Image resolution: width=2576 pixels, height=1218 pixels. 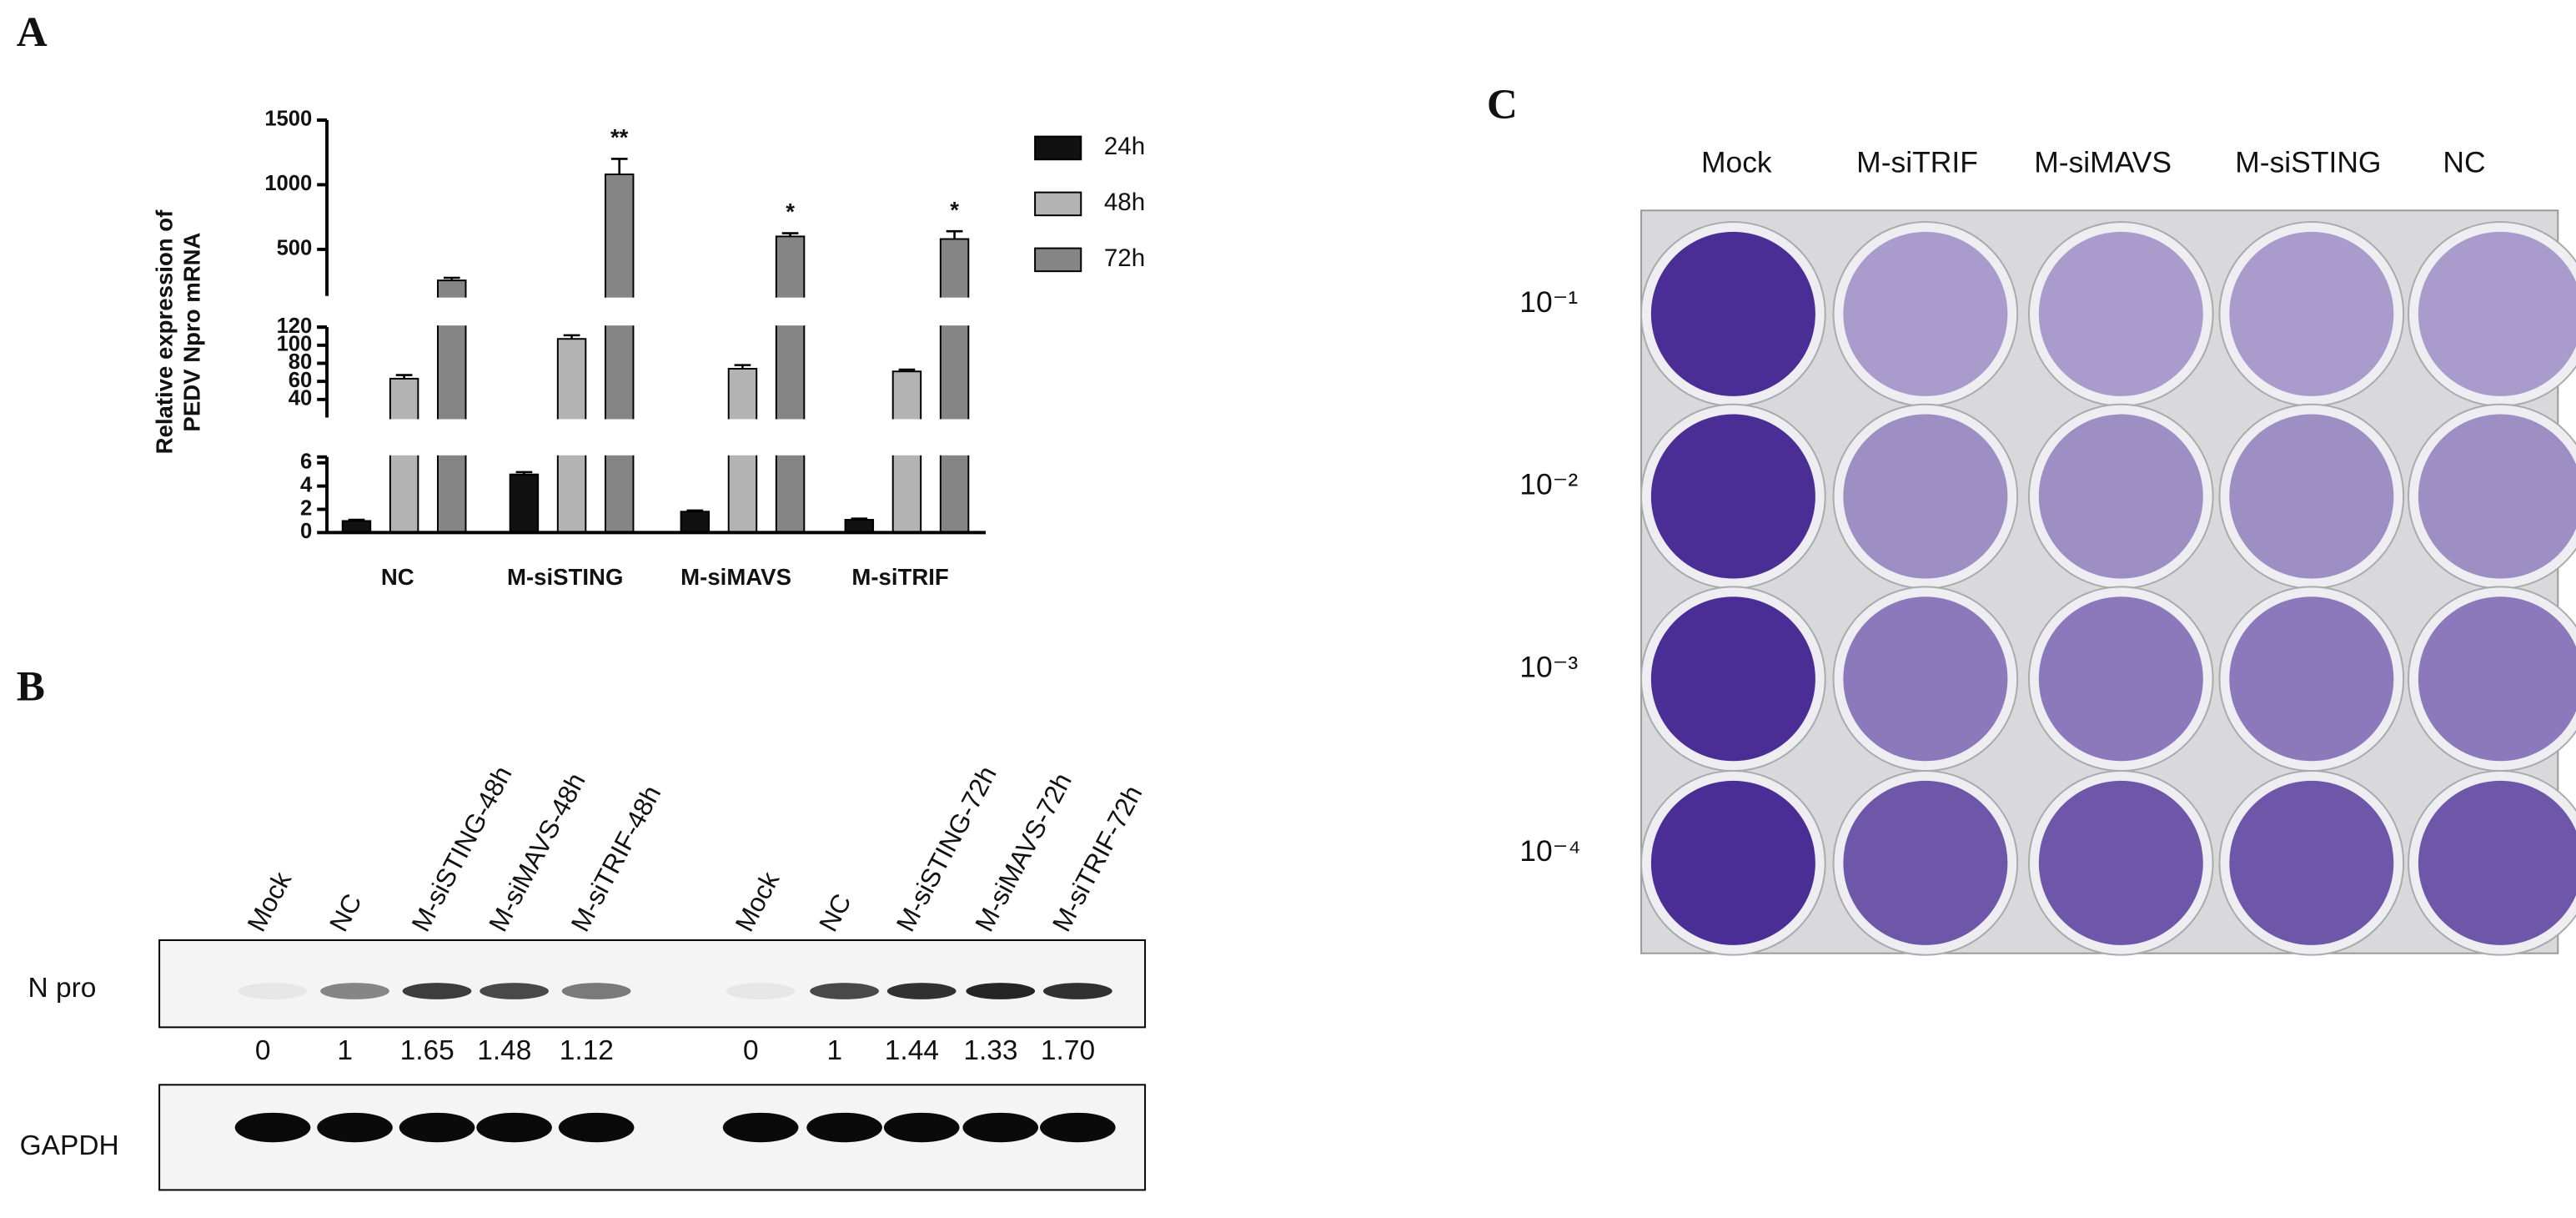 I want to click on y-tick-label: 100, so click(x=295, y=344).